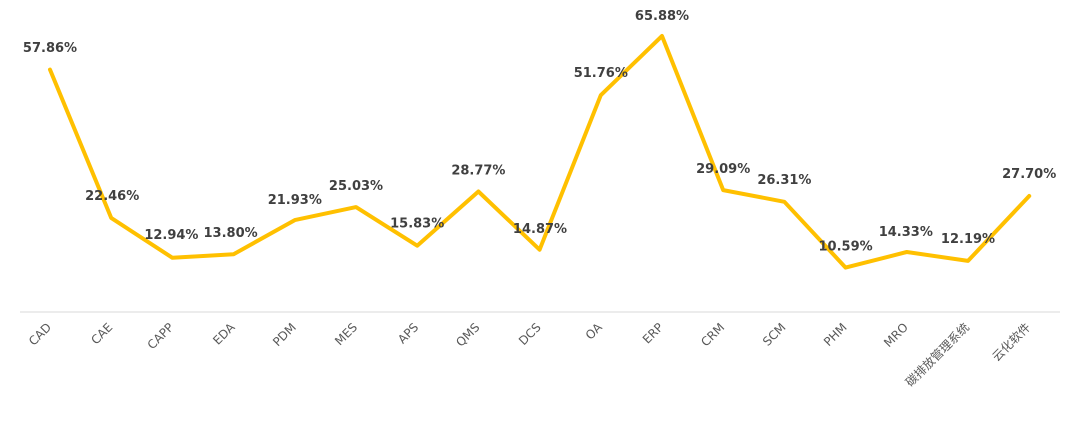  I want to click on data-label: 12.19%, so click(968, 239).